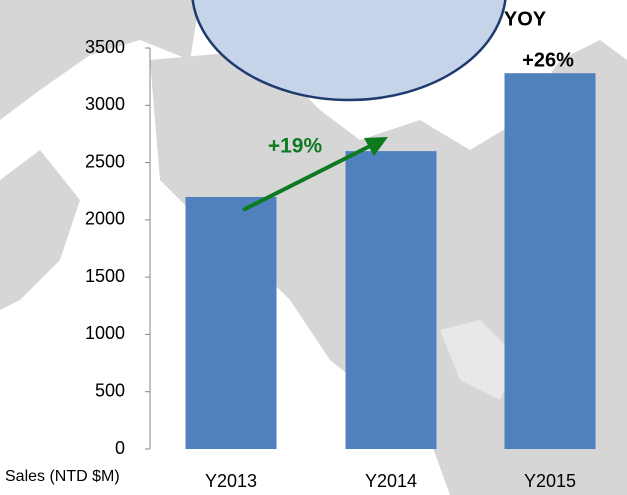  I want to click on y-tick-label: 500, so click(110, 390).